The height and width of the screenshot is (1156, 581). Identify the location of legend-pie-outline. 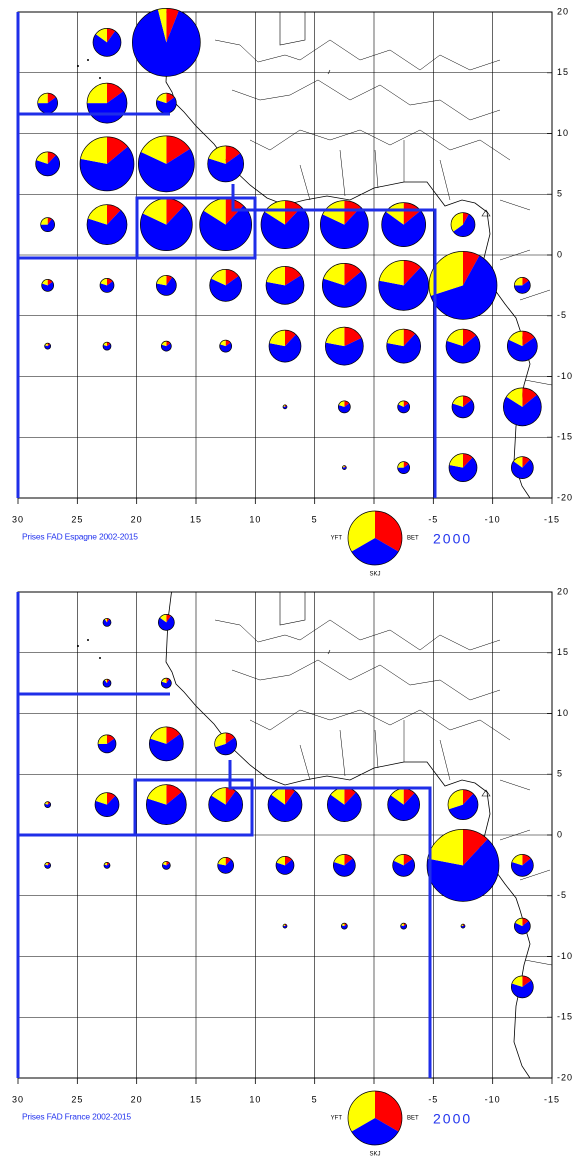
(375, 538).